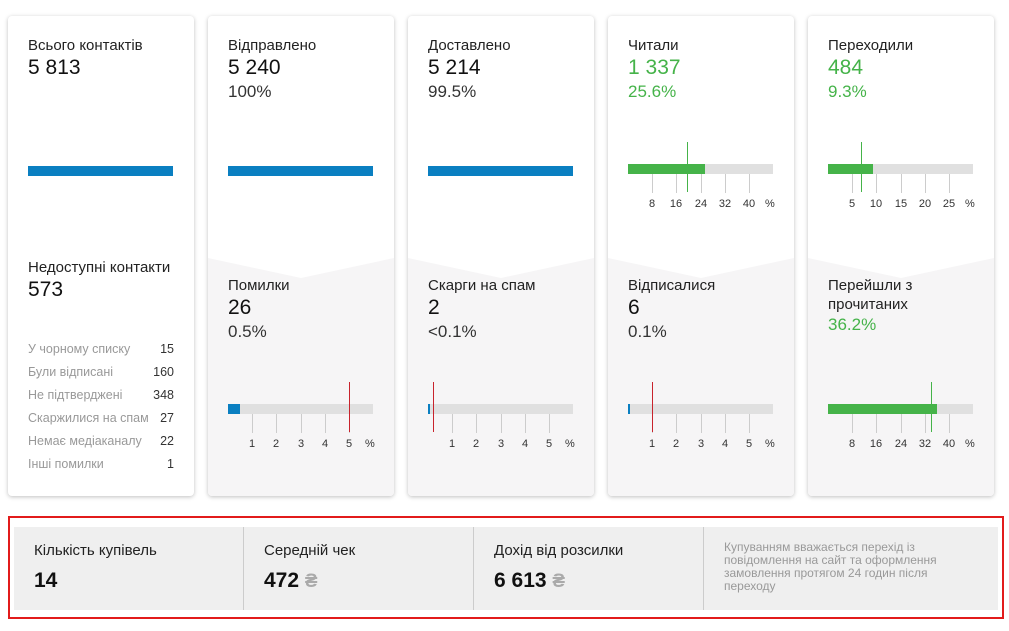  What do you see at coordinates (852, 324) in the screenshot?
I see `percent: 36.2%` at bounding box center [852, 324].